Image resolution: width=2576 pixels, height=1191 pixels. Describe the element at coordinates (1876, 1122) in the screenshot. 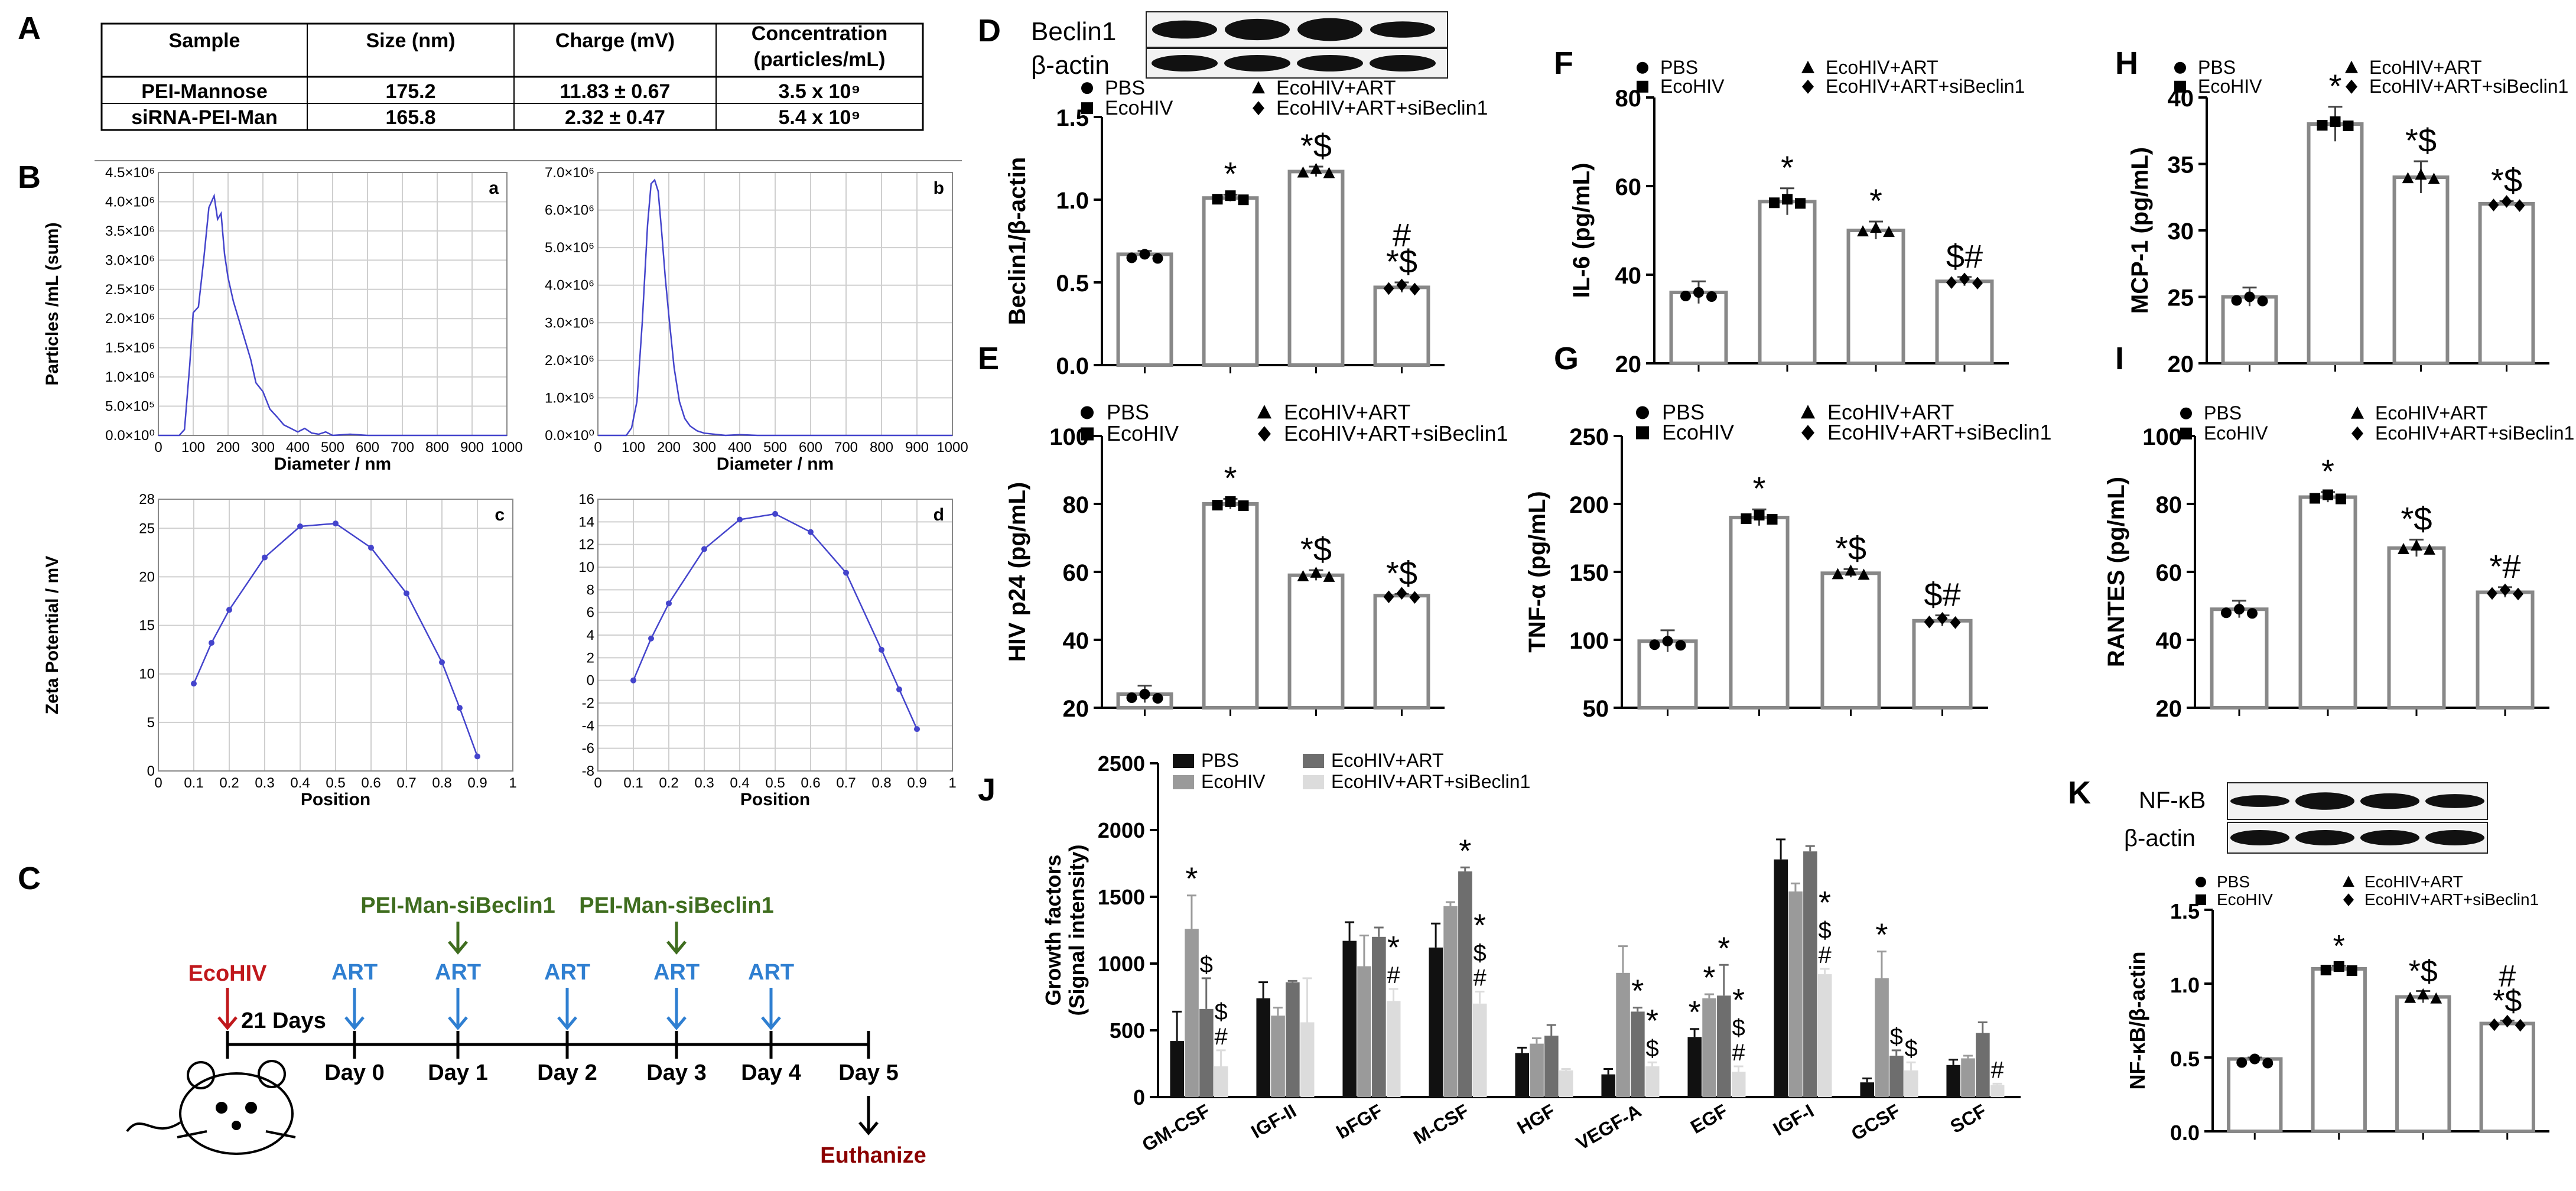

I see `x-tick-label: GCSF` at that location.